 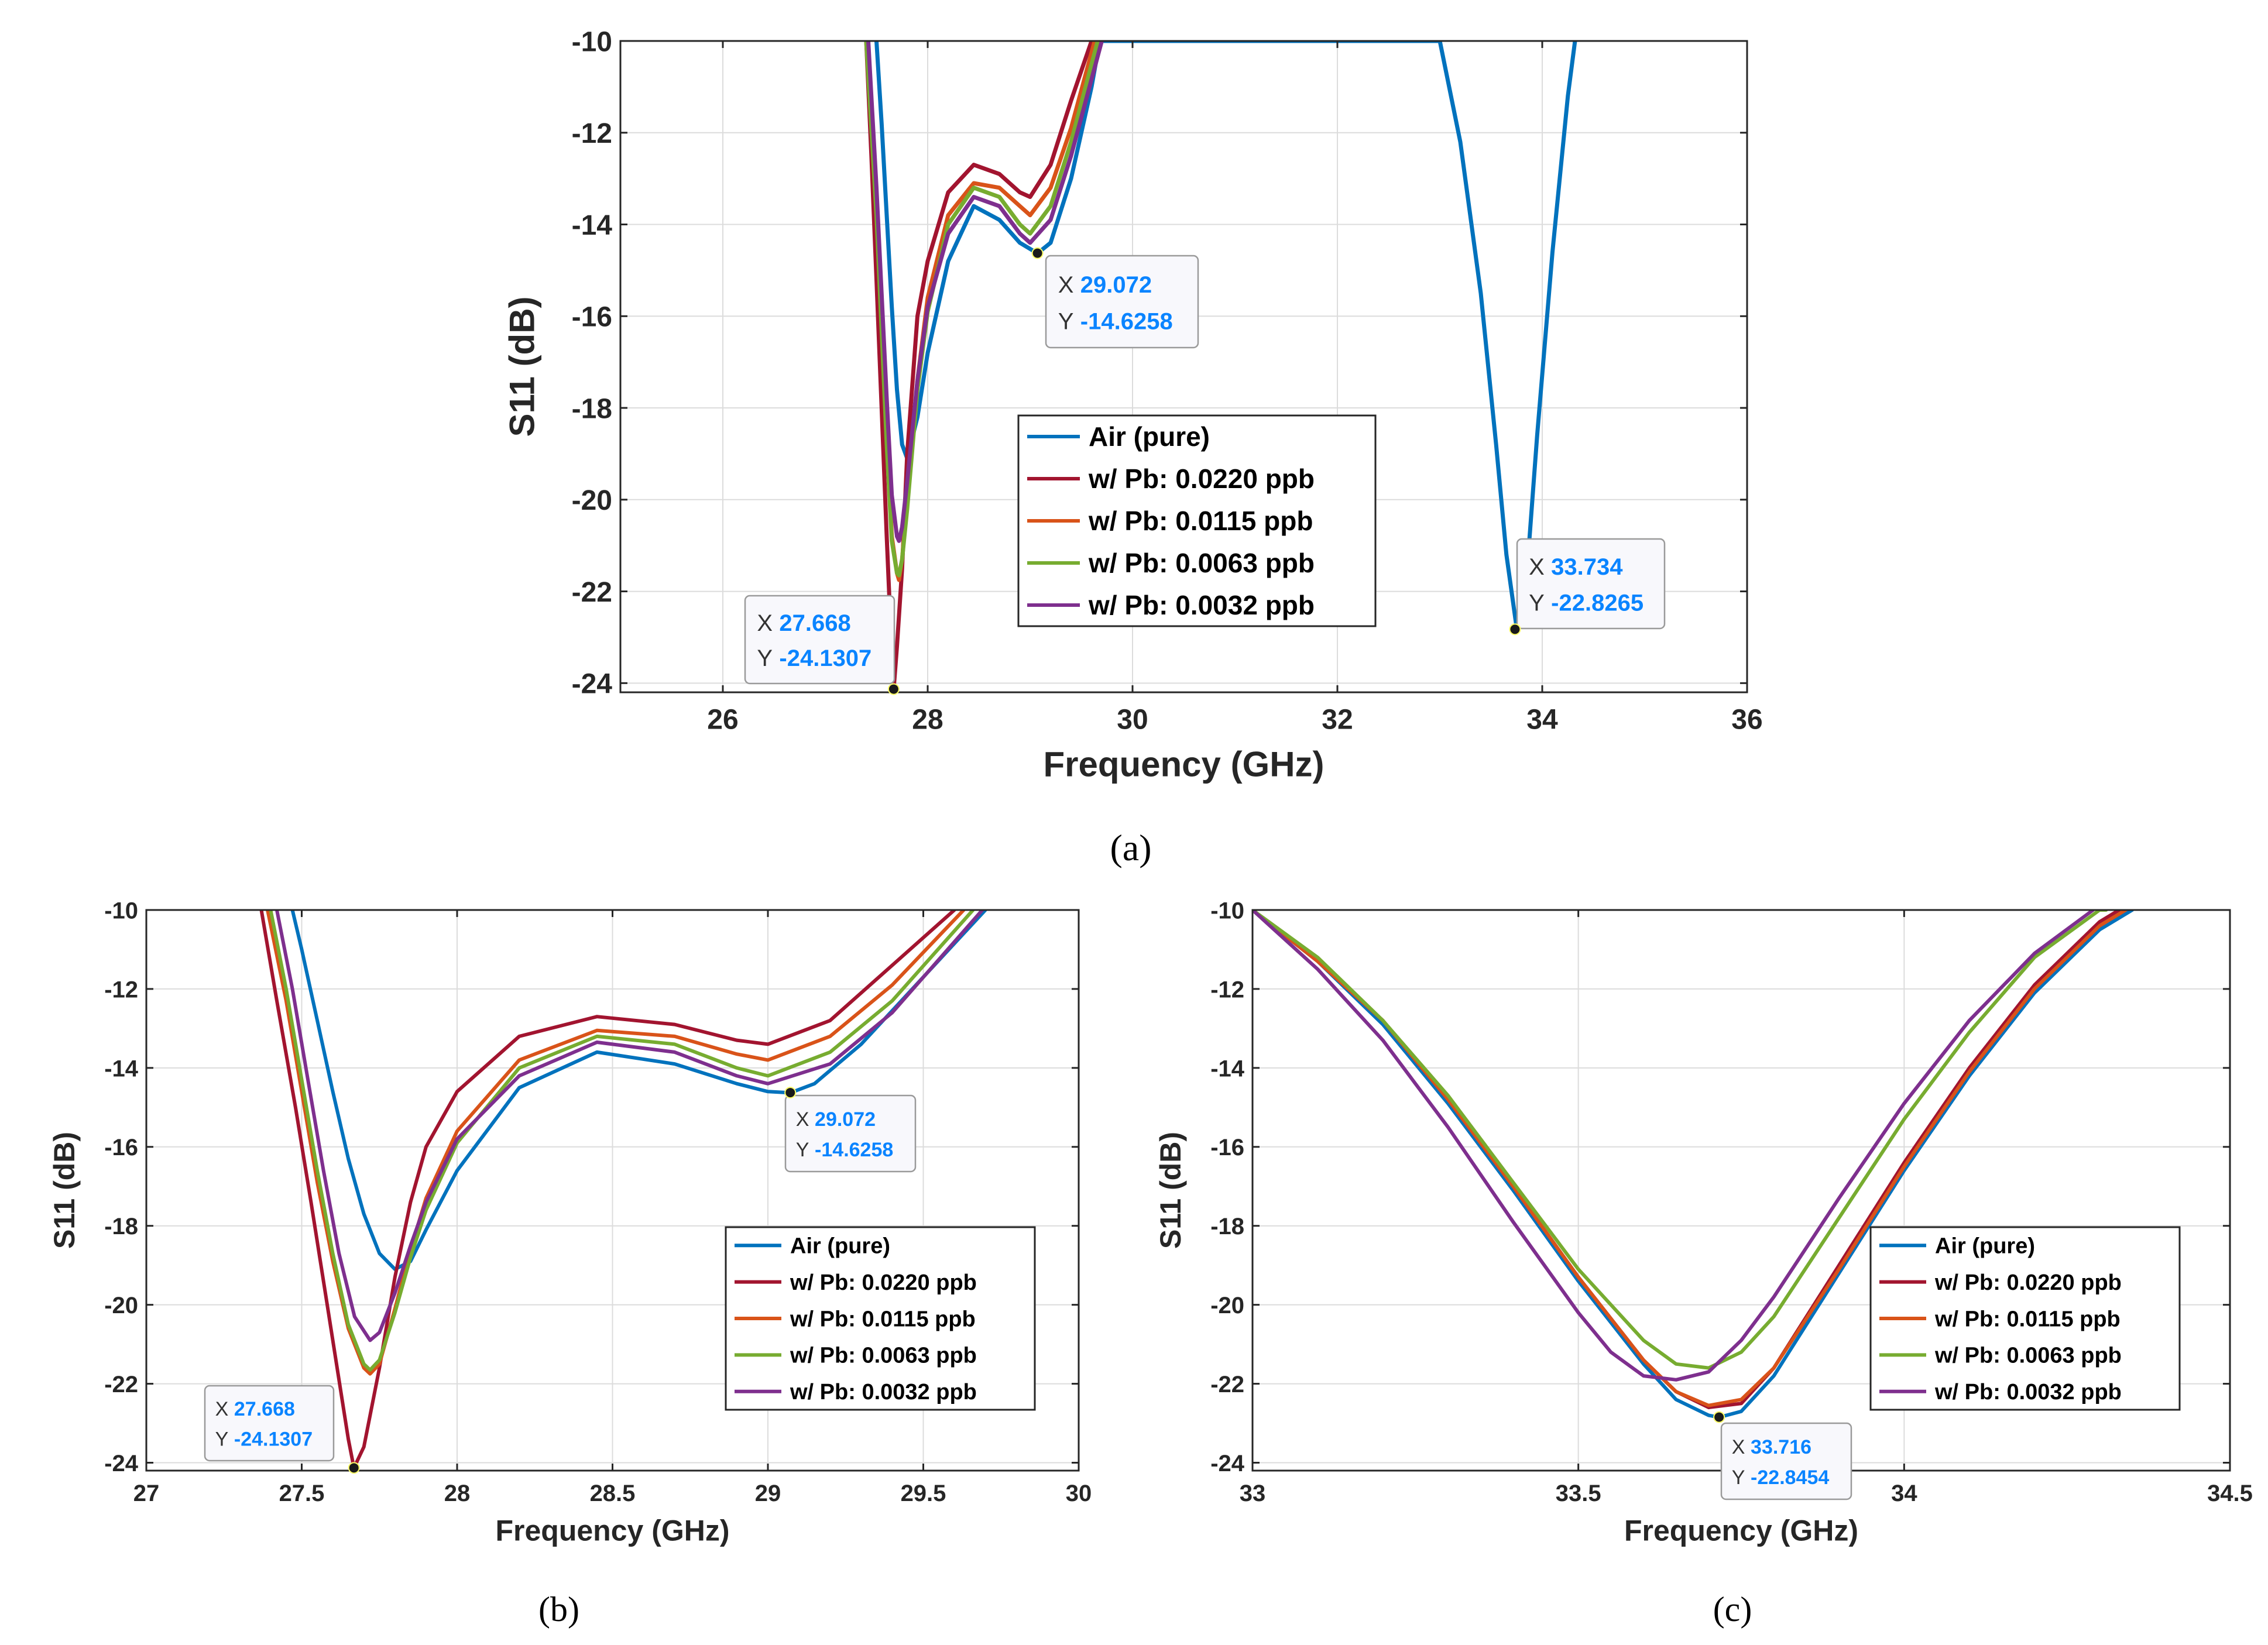 I want to click on series-group, so click(x=623, y=1190).